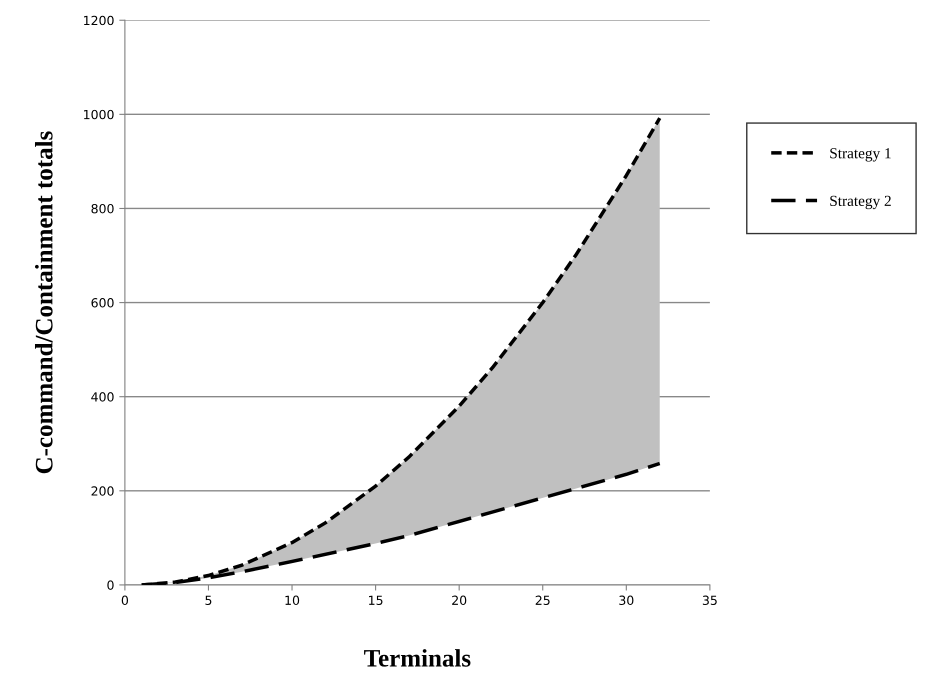 This screenshot has height=698, width=939. Describe the element at coordinates (110, 585) in the screenshot. I see `y-tick-label: 0` at that location.